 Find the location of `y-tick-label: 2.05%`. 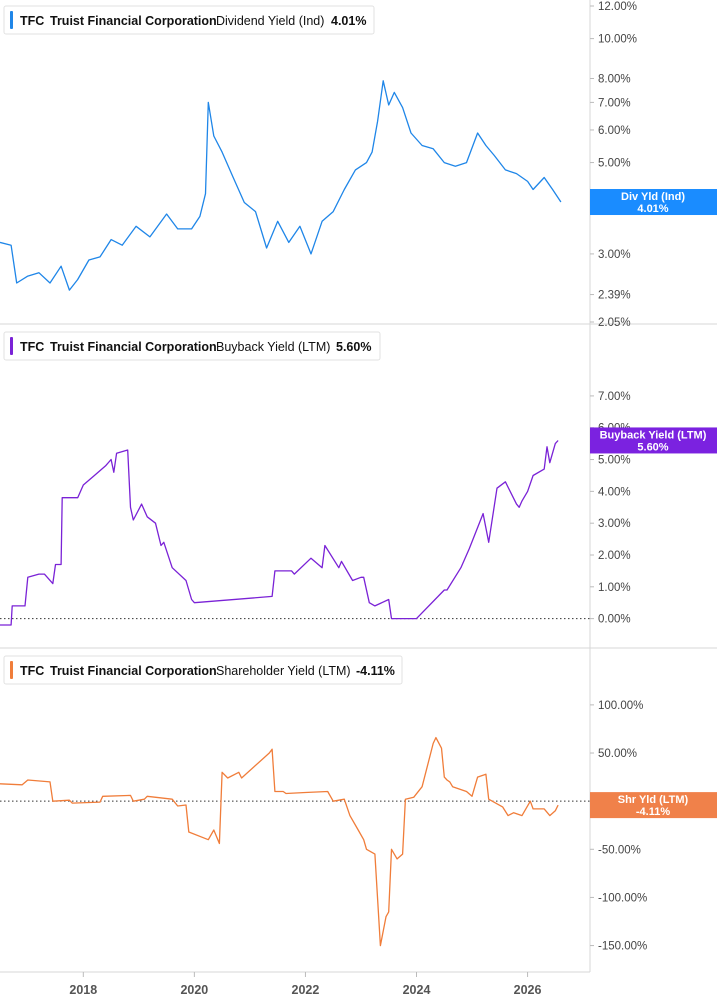

y-tick-label: 2.05% is located at coordinates (614, 323).